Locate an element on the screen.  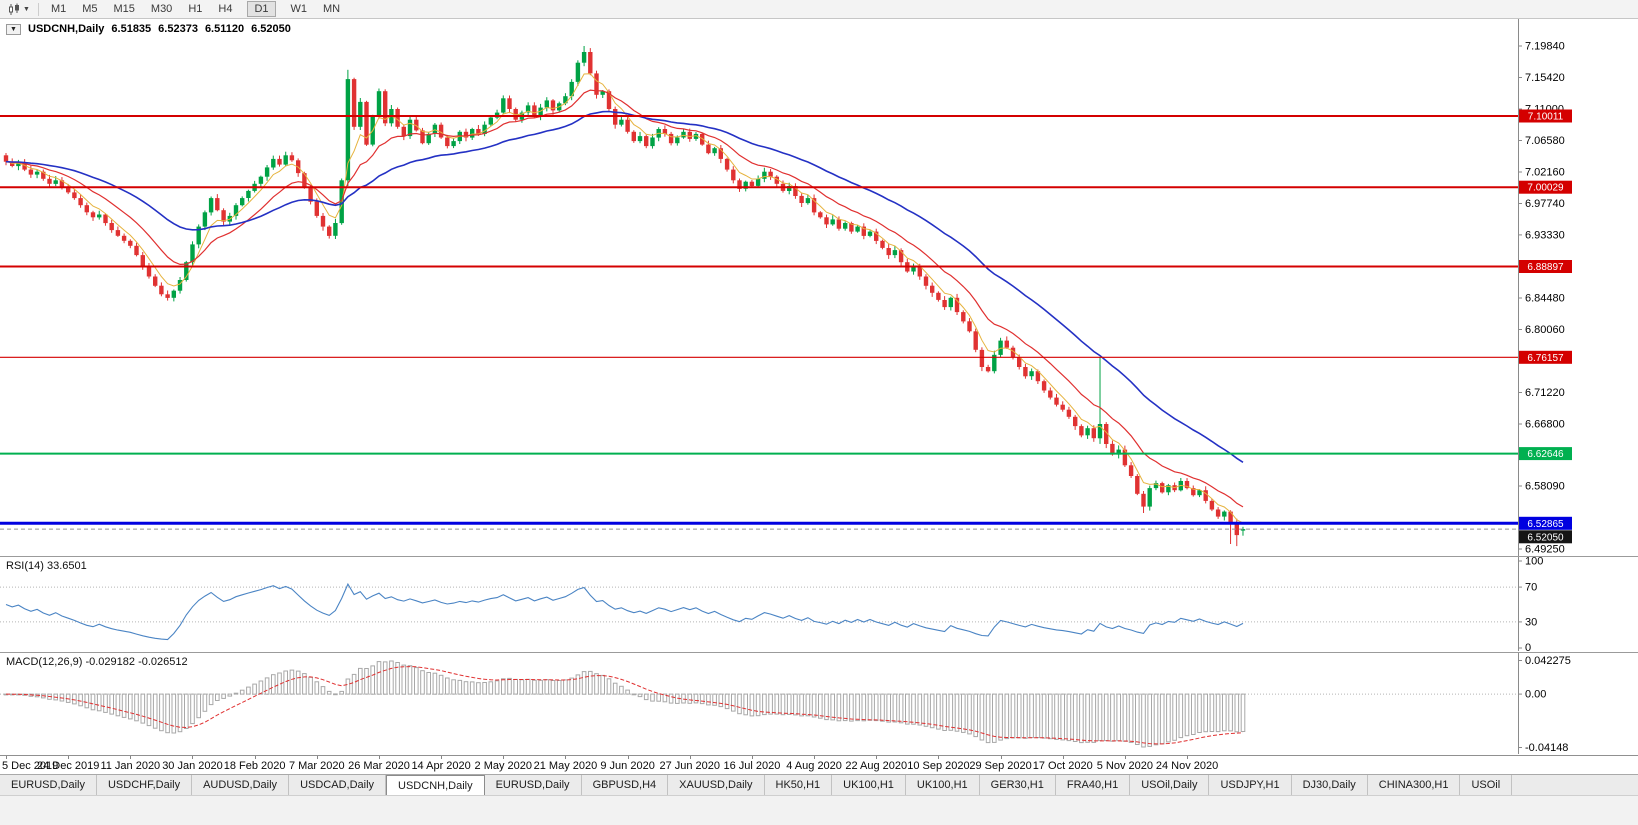
chart-type-button: ▼ is located at coordinates (18, 9).